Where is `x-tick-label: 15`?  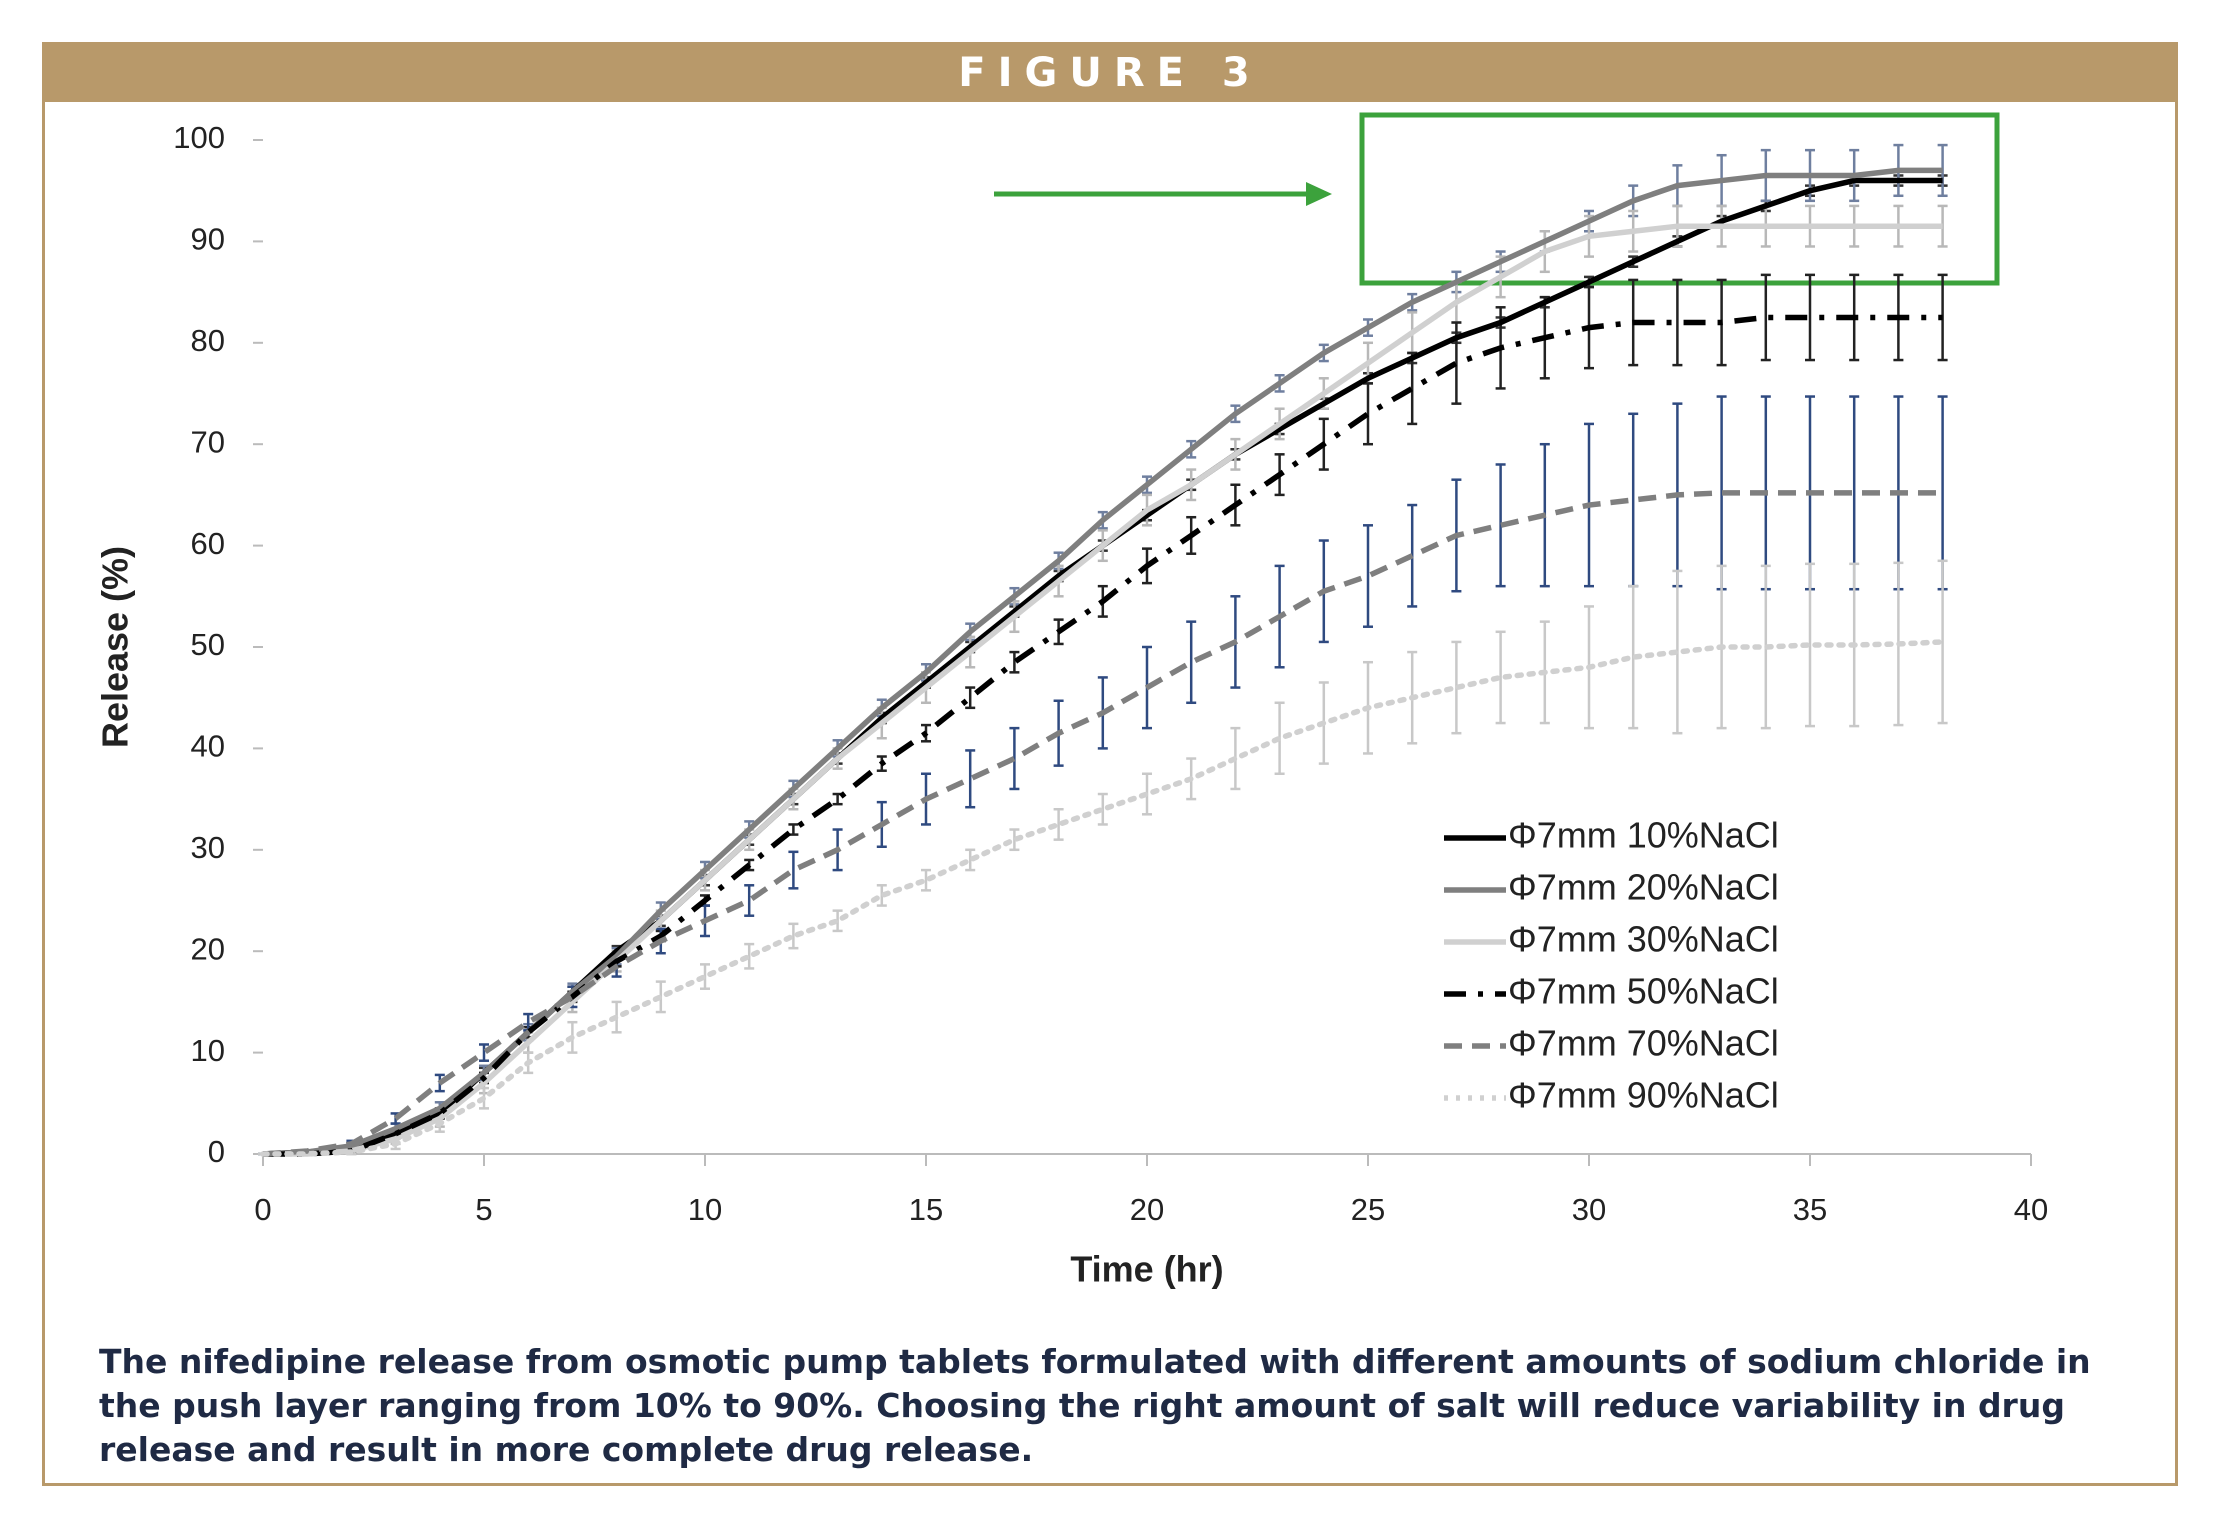
x-tick-label: 15 is located at coordinates (926, 1209).